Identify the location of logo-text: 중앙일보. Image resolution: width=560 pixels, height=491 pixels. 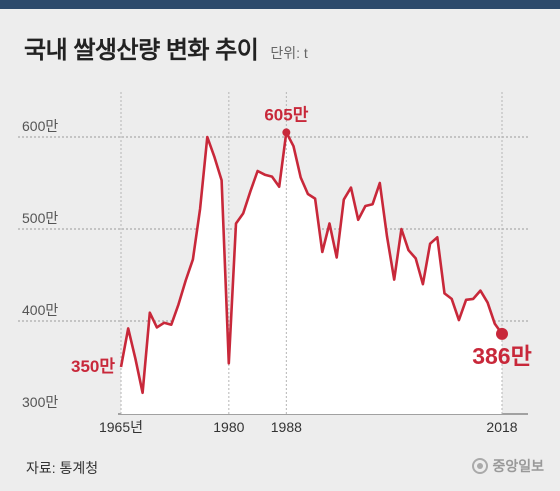
(518, 466).